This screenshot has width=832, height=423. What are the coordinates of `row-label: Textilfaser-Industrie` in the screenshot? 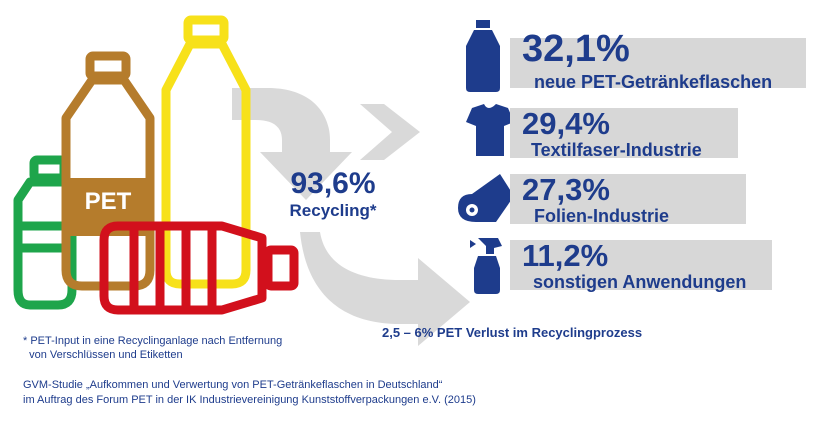 It's located at (616, 150).